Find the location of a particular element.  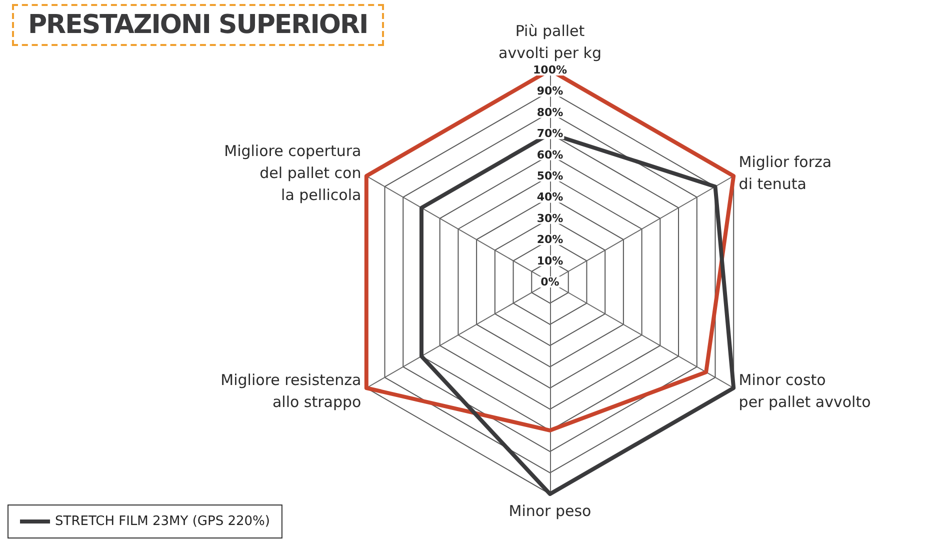

chart-title: PRESTAZIONI SUPERIORI is located at coordinates (198, 25).